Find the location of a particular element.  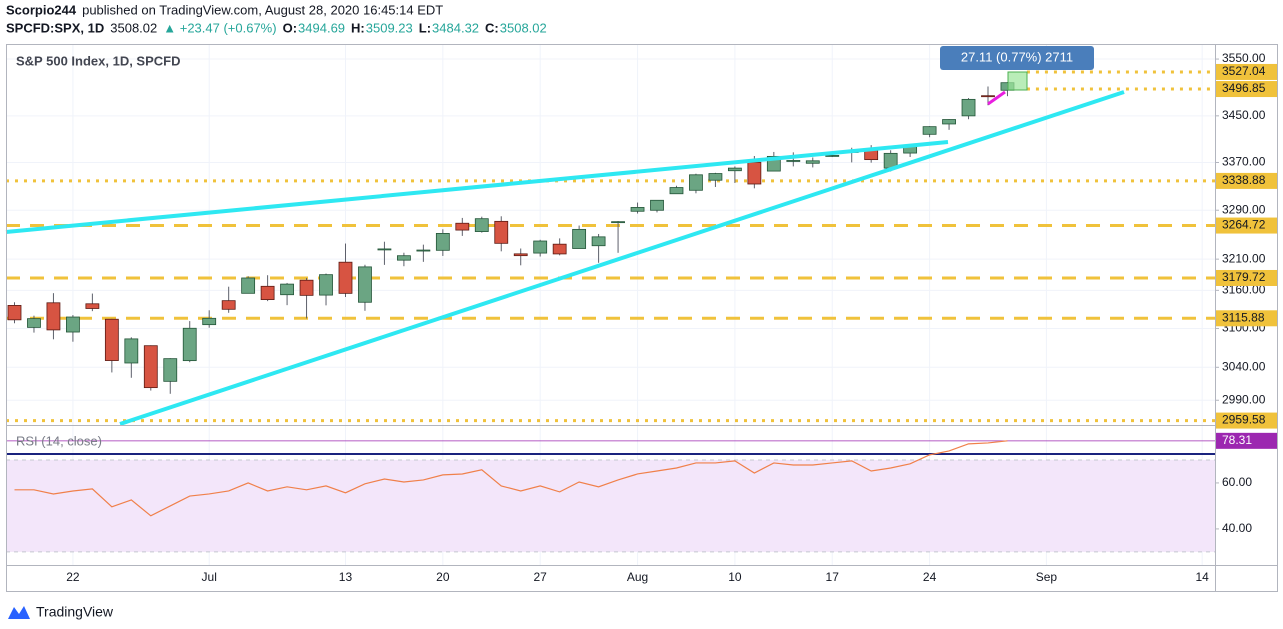

ohlc-value: 3508.02 is located at coordinates (523, 27).